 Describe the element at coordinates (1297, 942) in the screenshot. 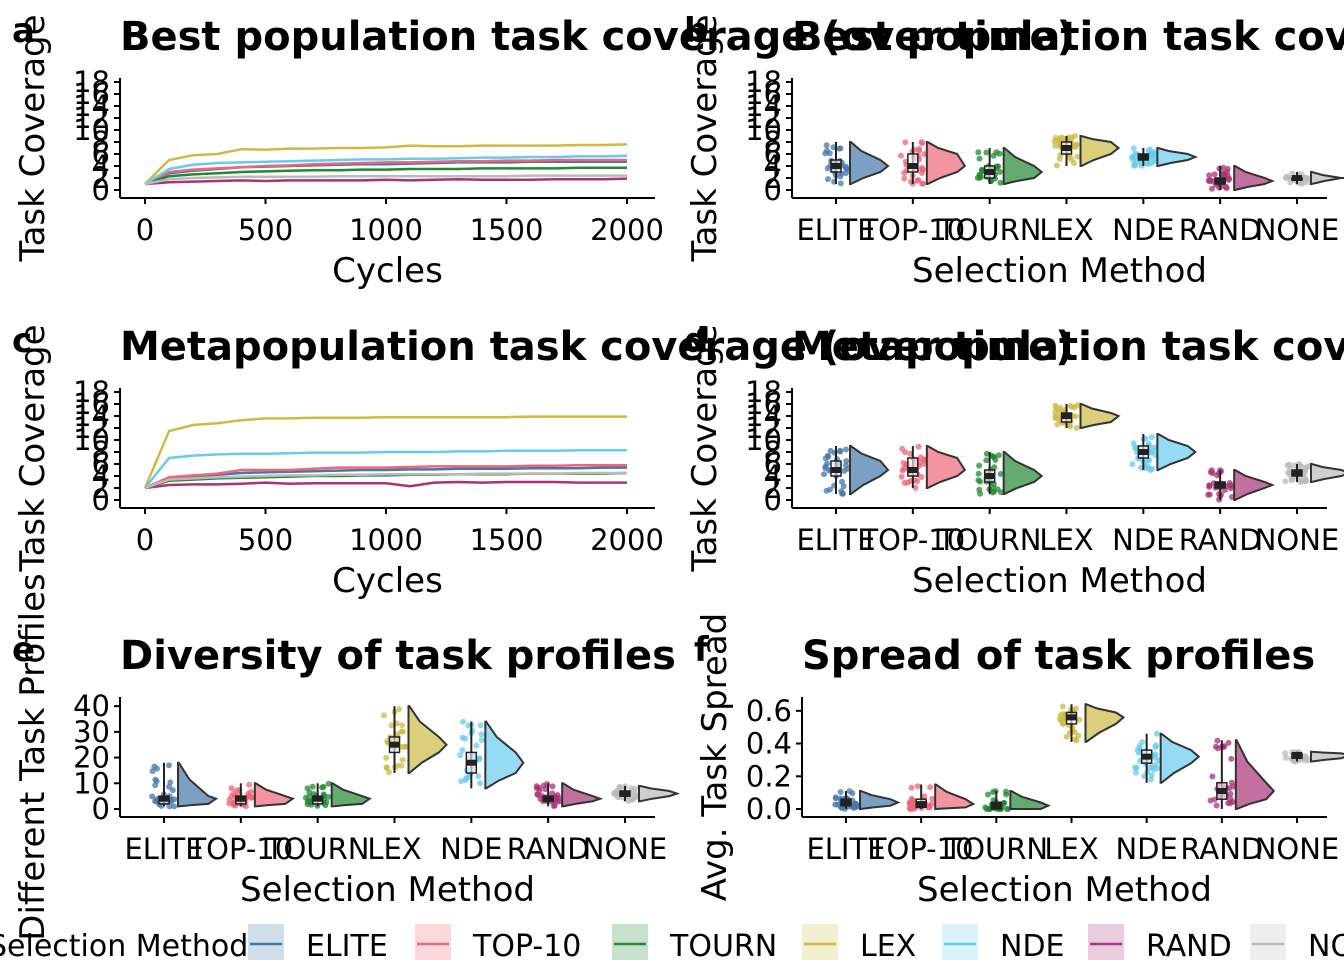

I see `legend-item-none: NONE` at that location.